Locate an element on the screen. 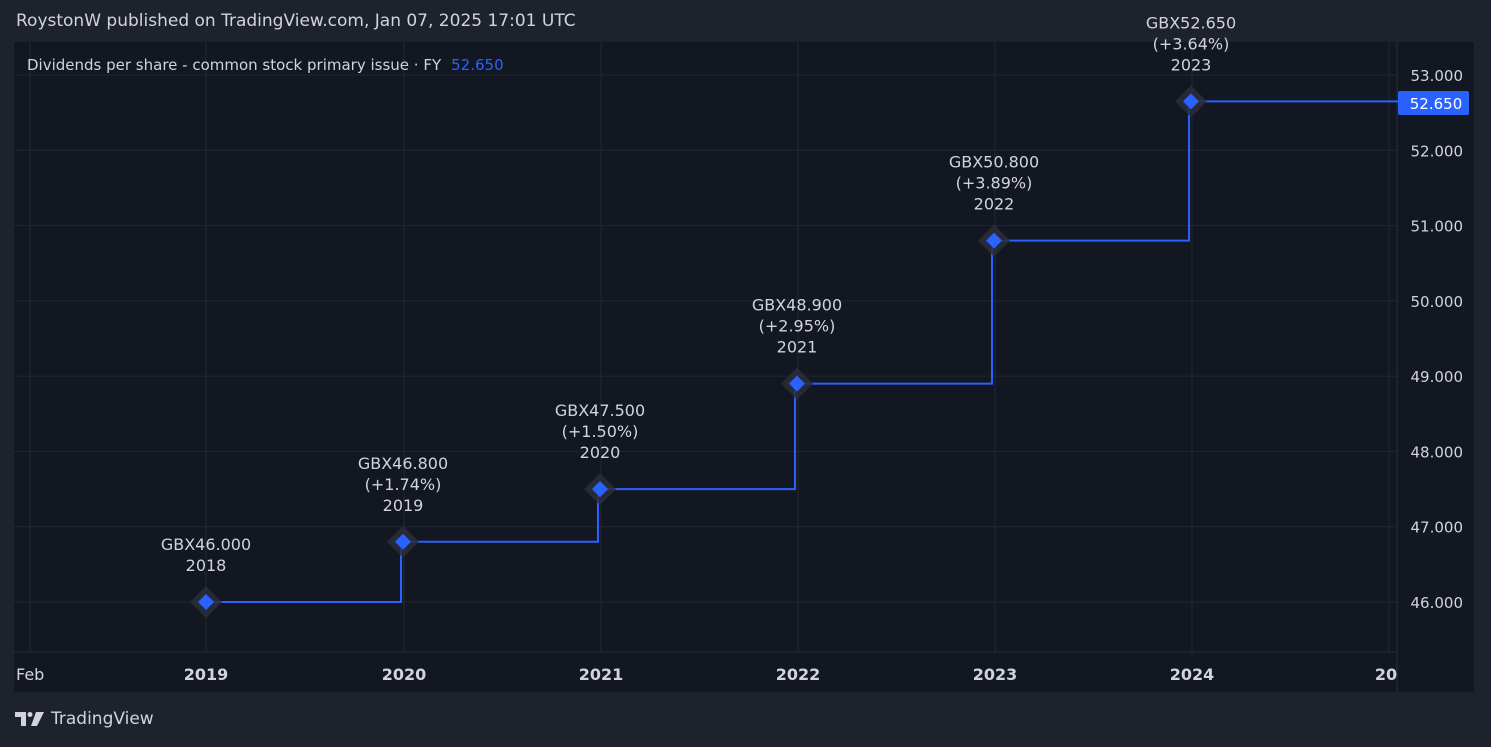 The image size is (1491, 747). data-label-text: 2018 is located at coordinates (206, 565).